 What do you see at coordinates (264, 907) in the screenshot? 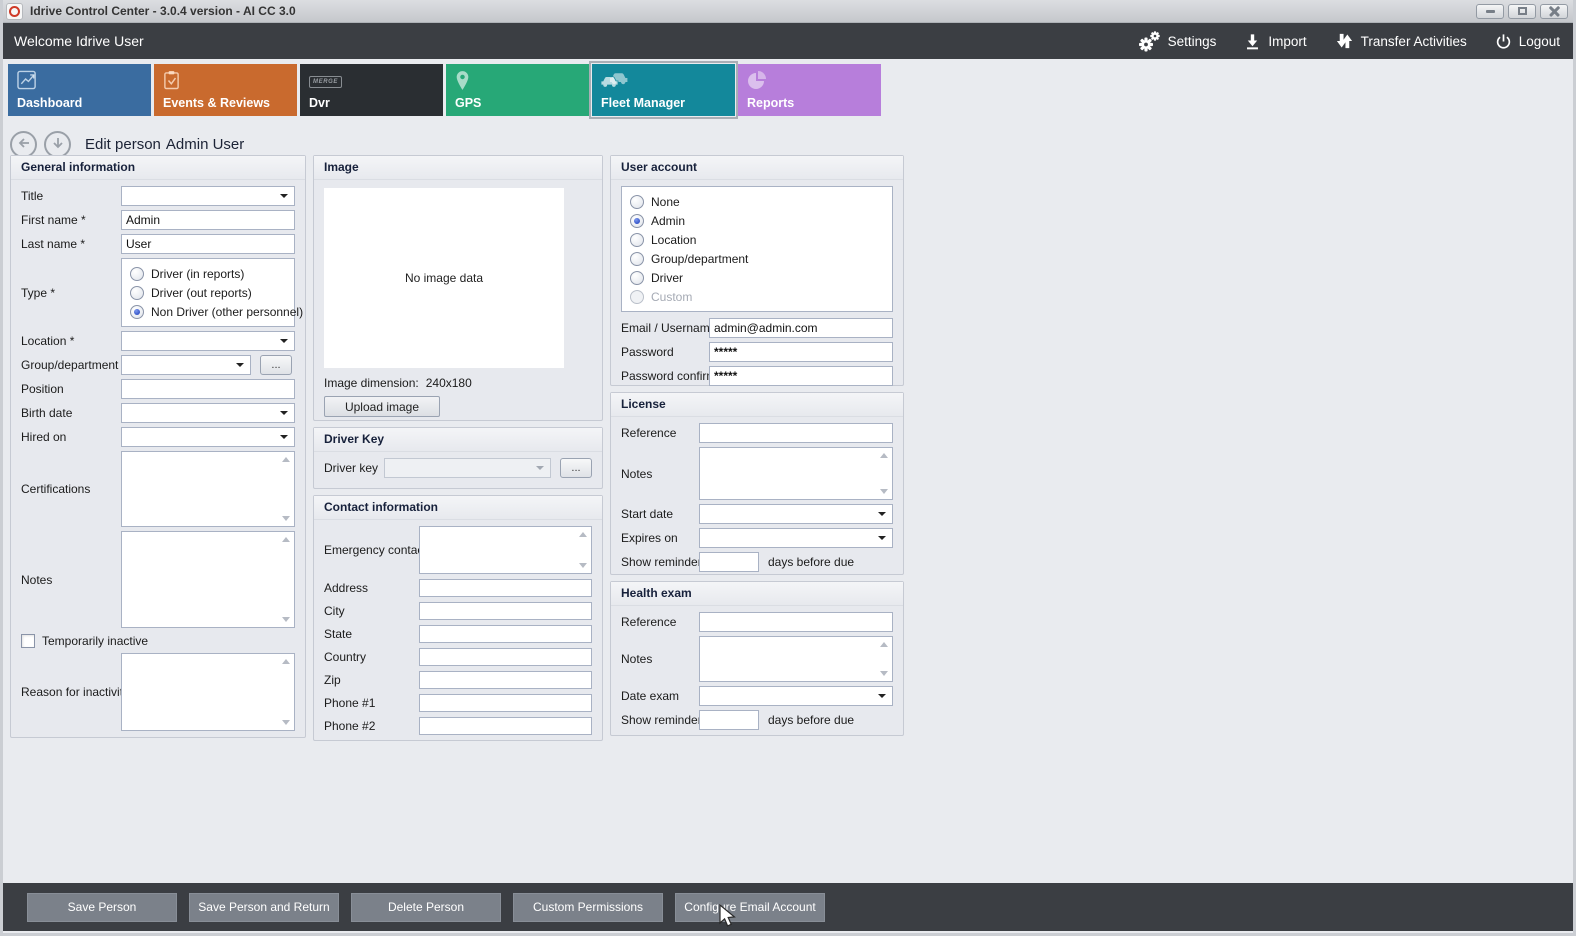
I see `save-person-and-return-button: Save Person and Return` at bounding box center [264, 907].